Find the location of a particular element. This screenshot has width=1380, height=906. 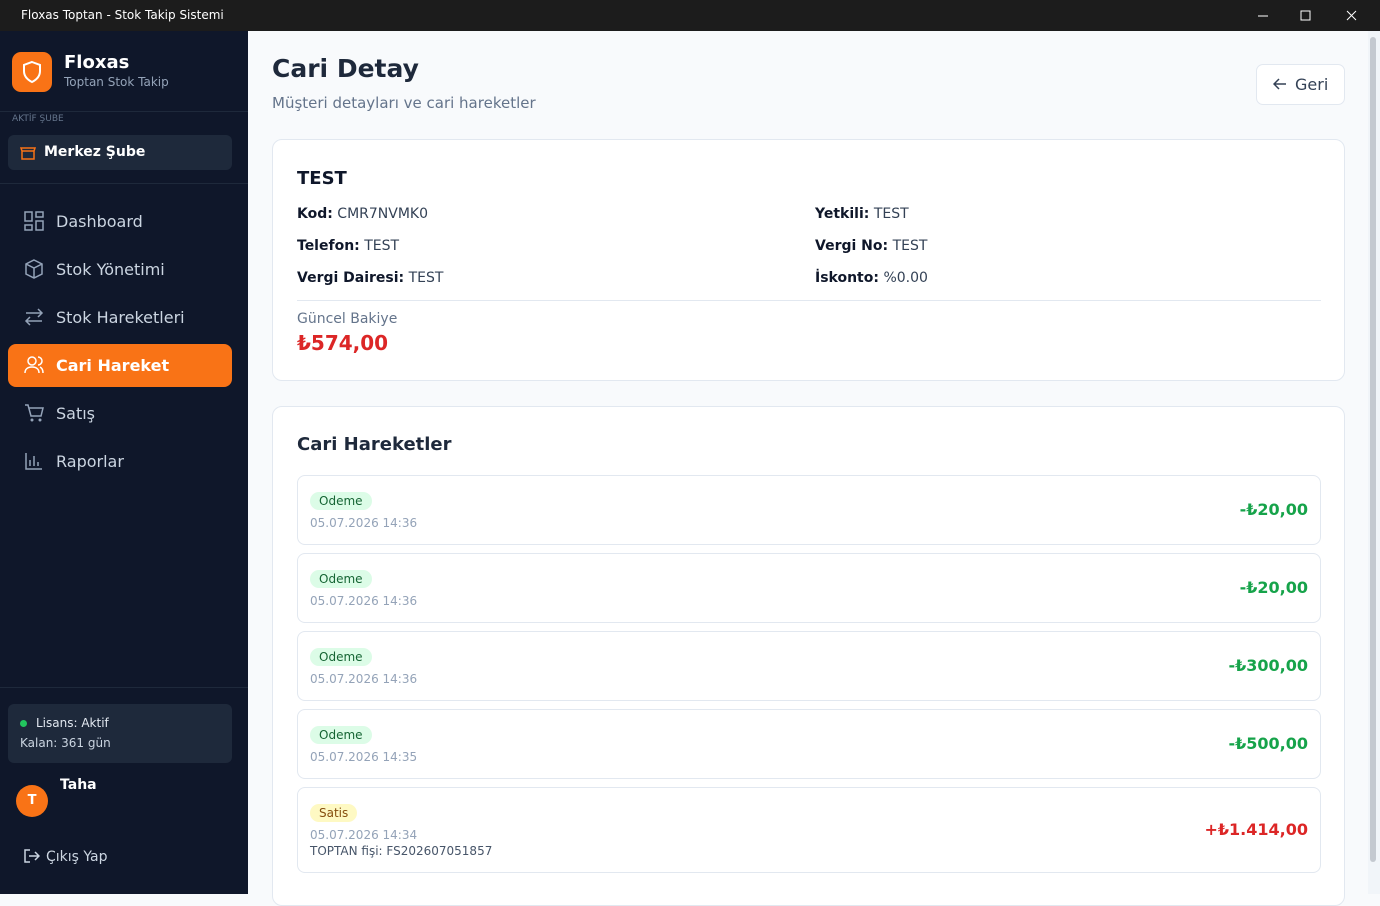

field-label: Kod: is located at coordinates (315, 214).